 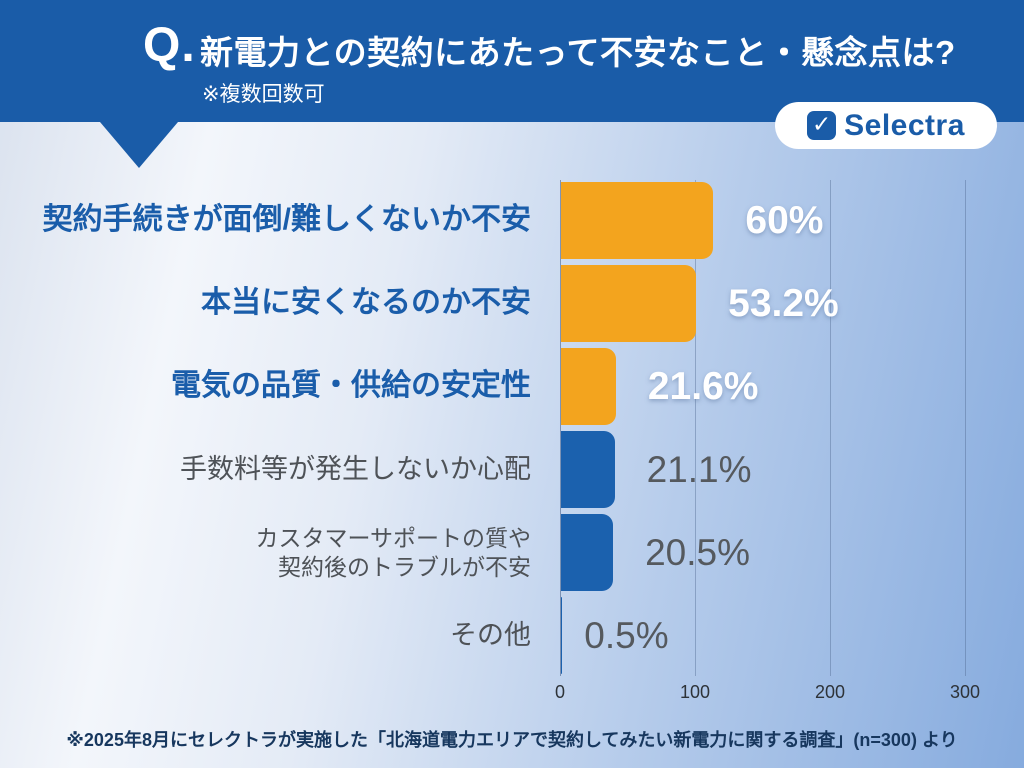 I want to click on bar-value-label: 0.5%, so click(x=626, y=635).